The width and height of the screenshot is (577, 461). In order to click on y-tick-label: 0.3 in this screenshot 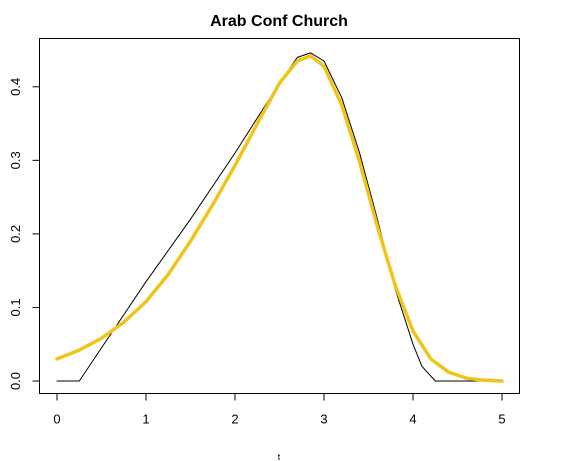, I will do `click(15, 160)`.